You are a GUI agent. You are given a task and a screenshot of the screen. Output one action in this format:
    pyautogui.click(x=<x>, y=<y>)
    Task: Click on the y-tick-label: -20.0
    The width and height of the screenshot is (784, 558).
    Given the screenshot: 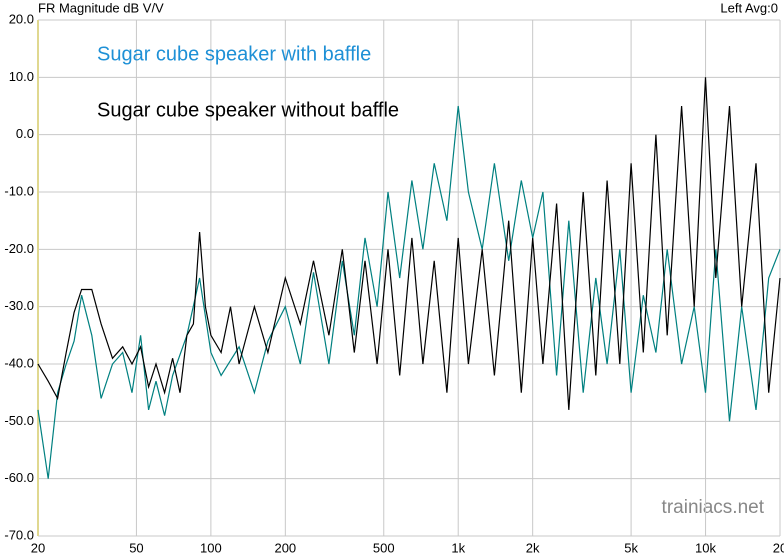 What is the action you would take?
    pyautogui.click(x=19, y=248)
    